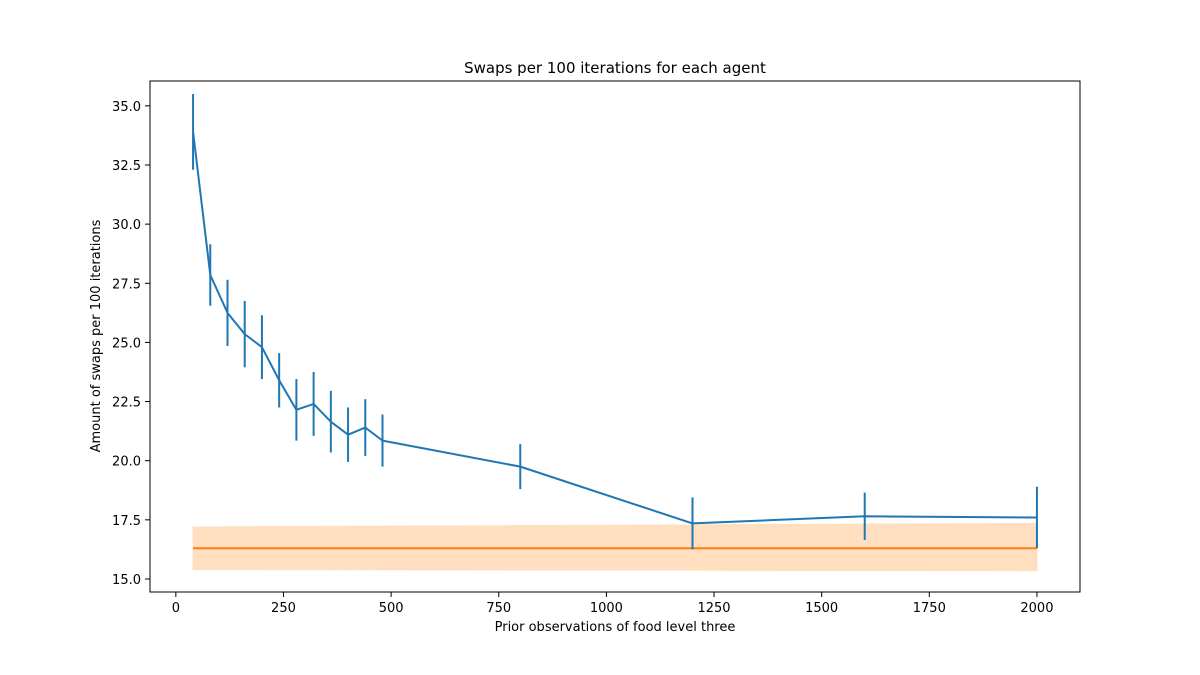 This screenshot has width=1200, height=675. What do you see at coordinates (126, 225) in the screenshot?
I see `y-tick-label: 30.0` at bounding box center [126, 225].